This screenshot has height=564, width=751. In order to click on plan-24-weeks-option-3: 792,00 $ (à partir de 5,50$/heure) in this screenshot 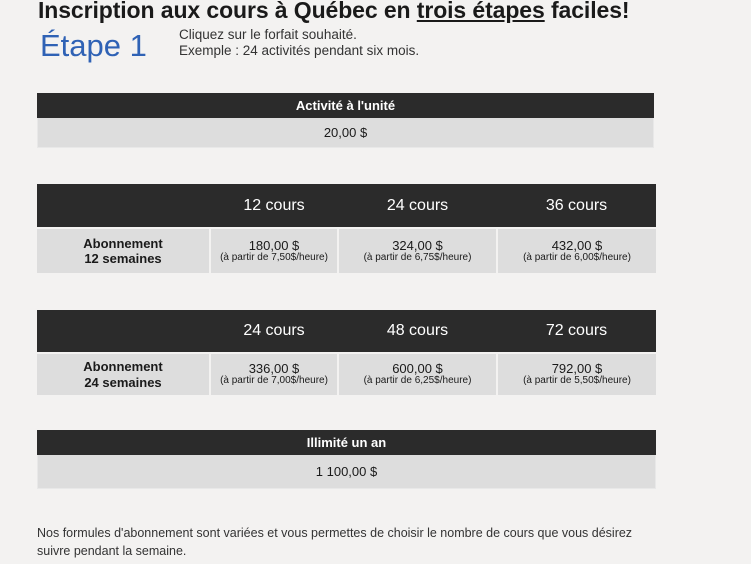, I will do `click(576, 373)`.